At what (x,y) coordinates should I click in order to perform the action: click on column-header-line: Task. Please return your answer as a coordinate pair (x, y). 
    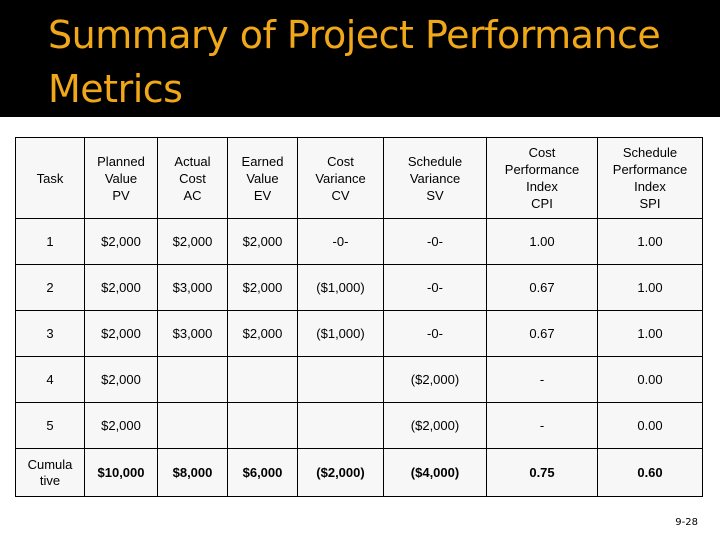
    Looking at the image, I should click on (50, 178).